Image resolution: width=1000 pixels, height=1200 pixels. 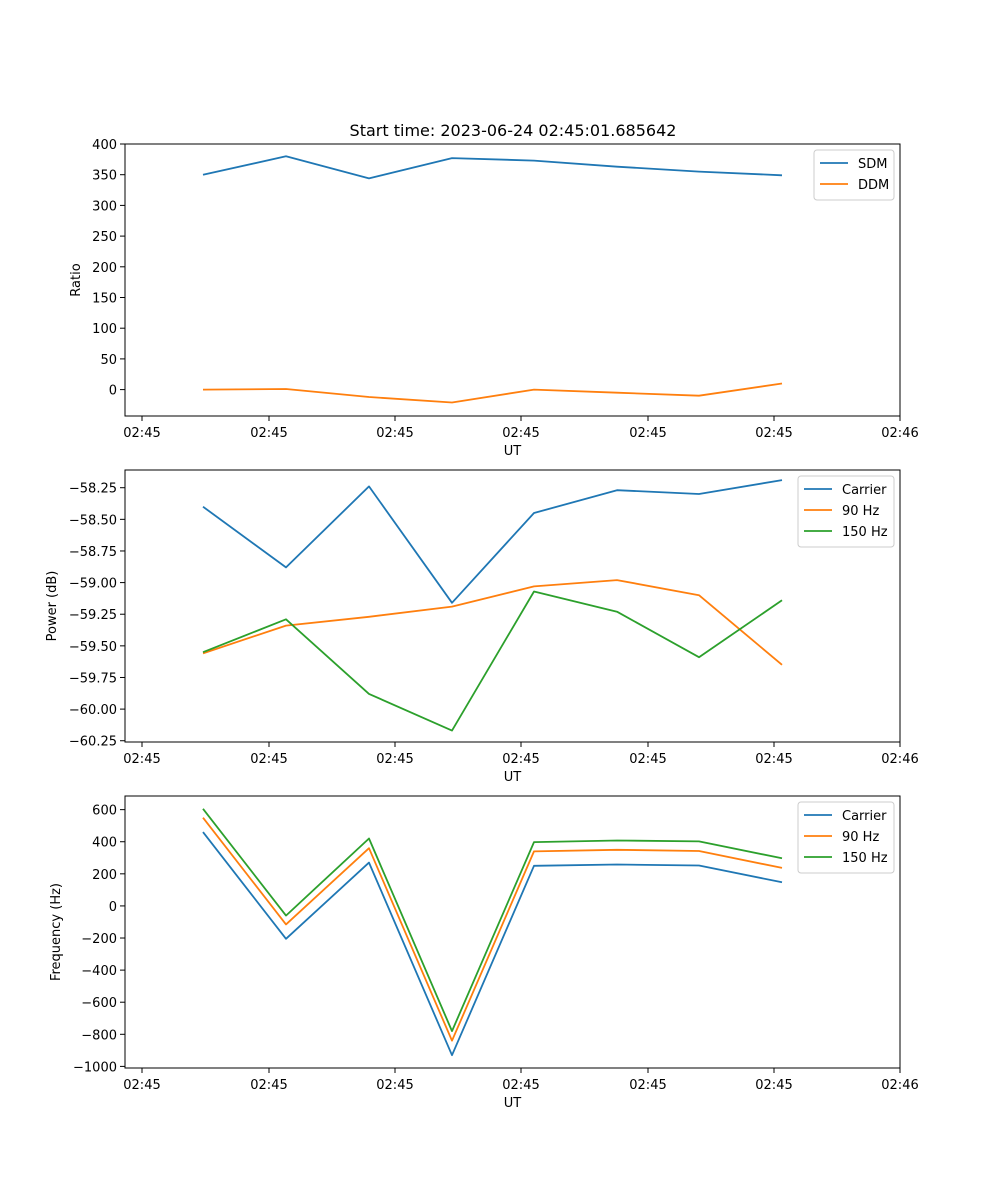 What do you see at coordinates (93, 520) in the screenshot?
I see `y-tick-label: −58.50` at bounding box center [93, 520].